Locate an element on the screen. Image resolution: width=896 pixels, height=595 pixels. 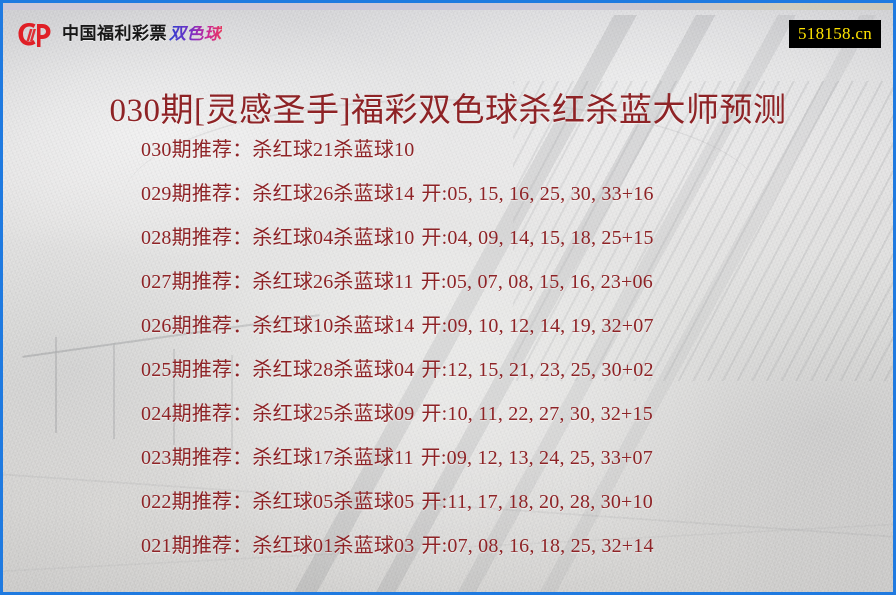
draw-result: 开:11, 17, 18, 20, 28, 30+10 is located at coordinates (537, 501).